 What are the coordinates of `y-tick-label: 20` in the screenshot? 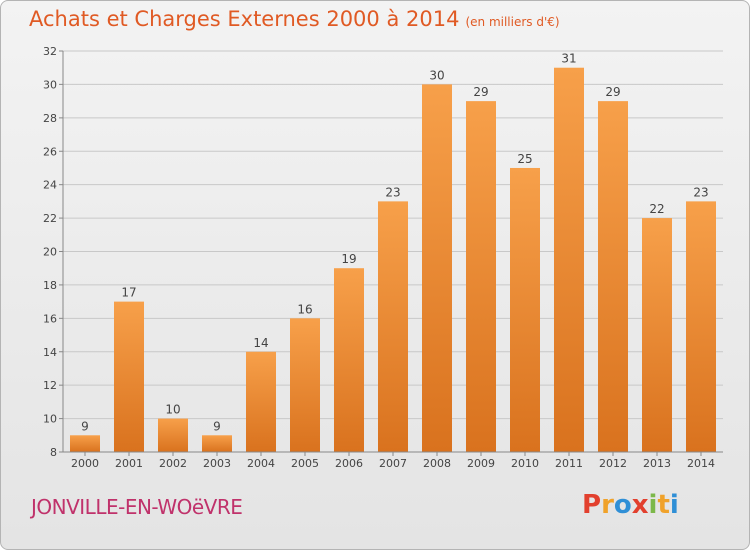 It's located at (50, 252).